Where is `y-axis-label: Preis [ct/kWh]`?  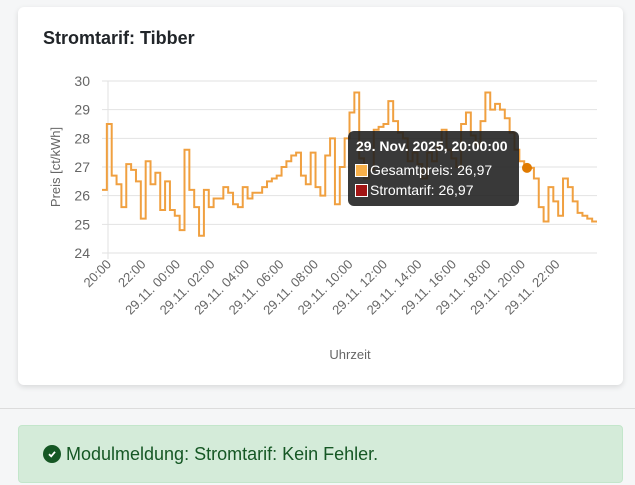 y-axis-label: Preis [ct/kWh] is located at coordinates (55, 167).